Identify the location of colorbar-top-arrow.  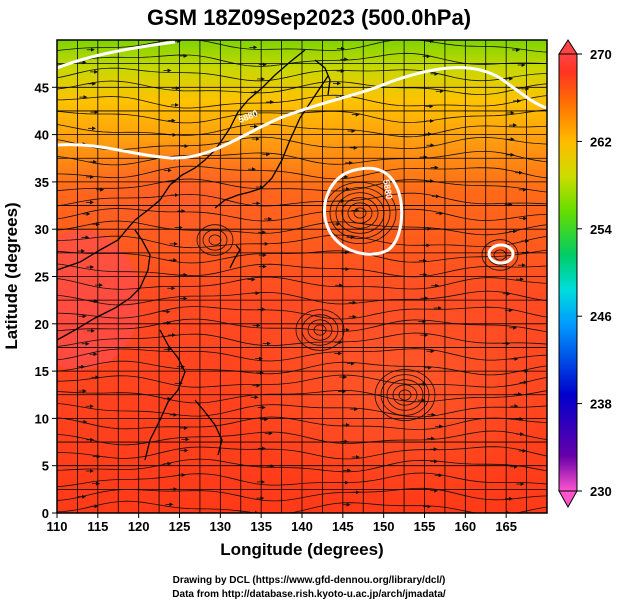
(568, 47).